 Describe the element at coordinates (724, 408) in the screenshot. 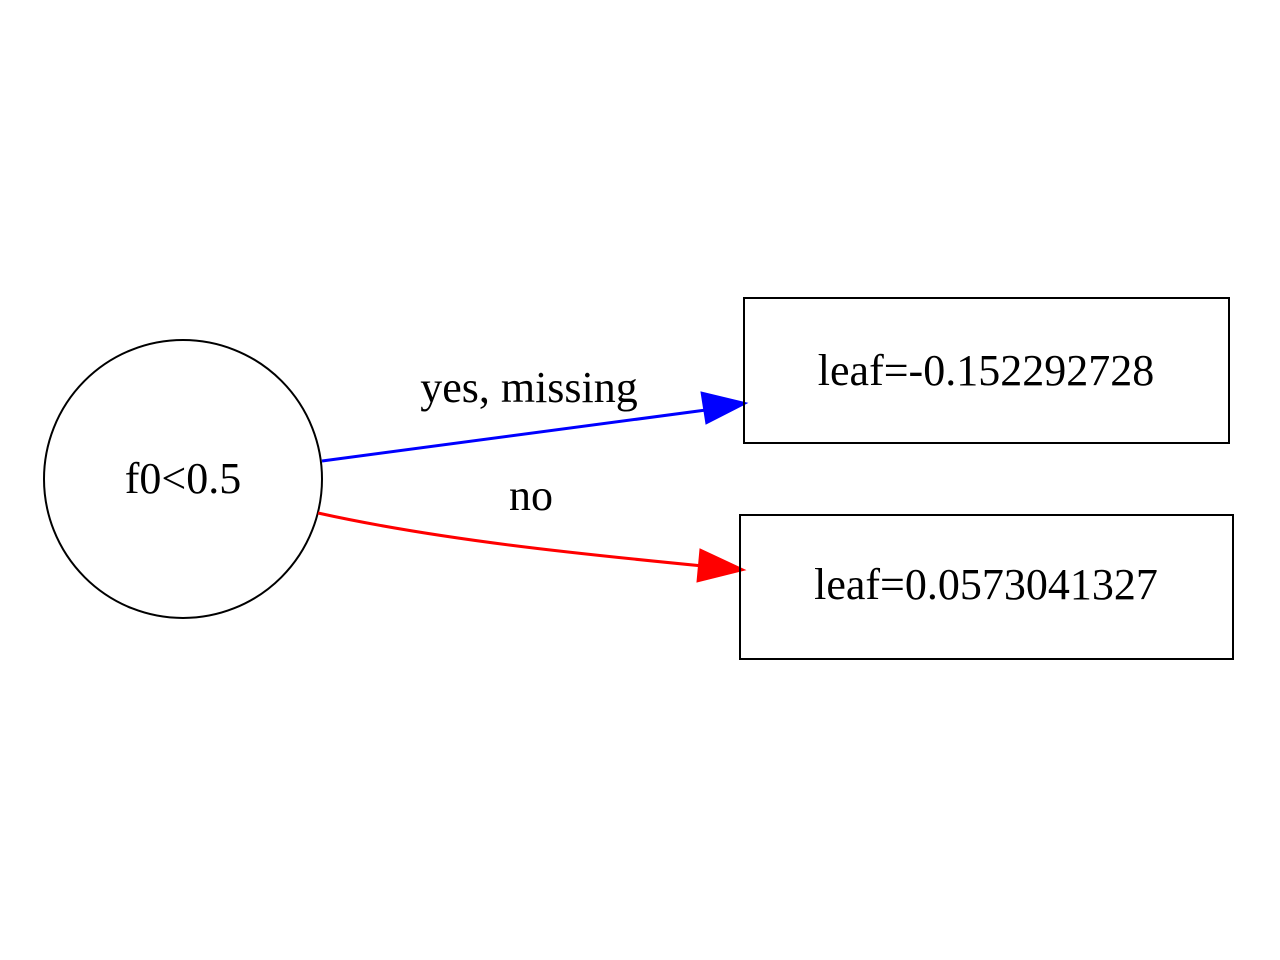

I see `edge-yes-arrowhead` at that location.